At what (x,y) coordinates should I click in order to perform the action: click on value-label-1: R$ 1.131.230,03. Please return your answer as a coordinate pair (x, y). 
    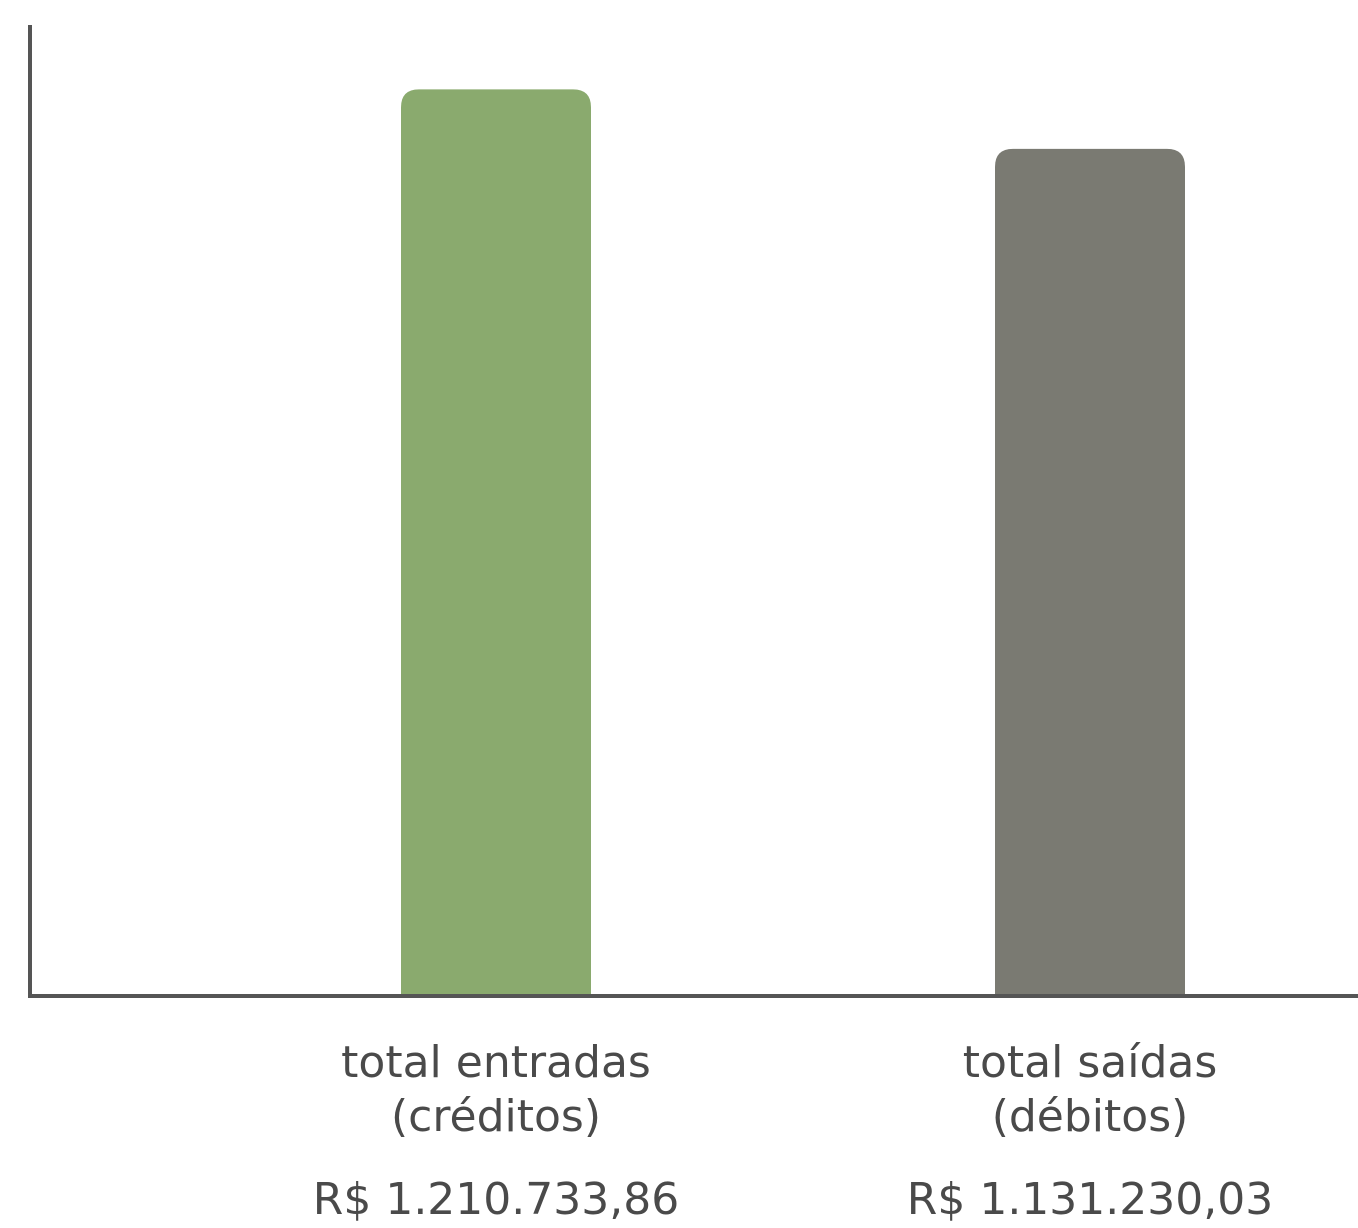
    Looking at the image, I should click on (1090, 1199).